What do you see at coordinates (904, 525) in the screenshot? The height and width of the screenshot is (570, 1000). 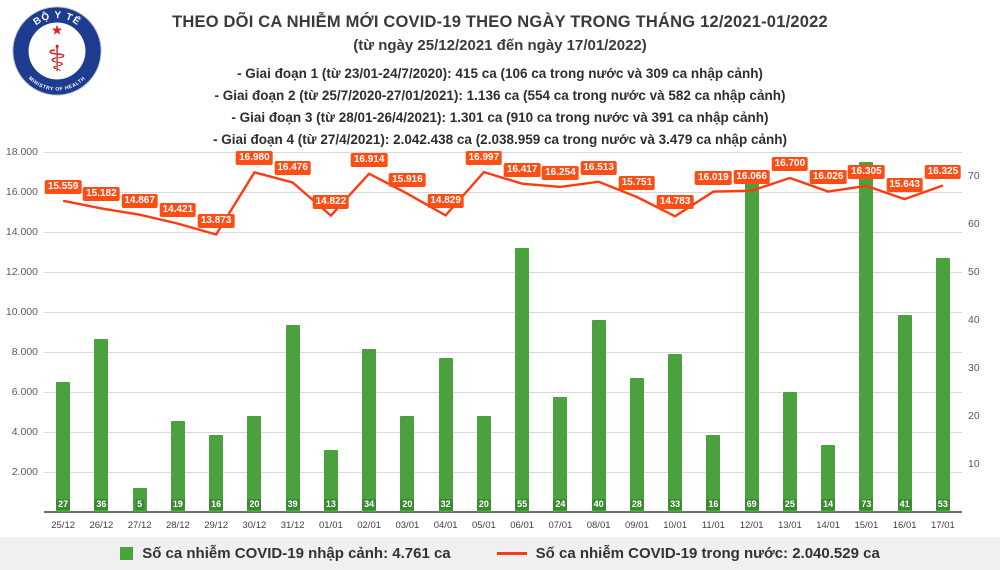 I see `x-axis-tick-label: 16/01` at bounding box center [904, 525].